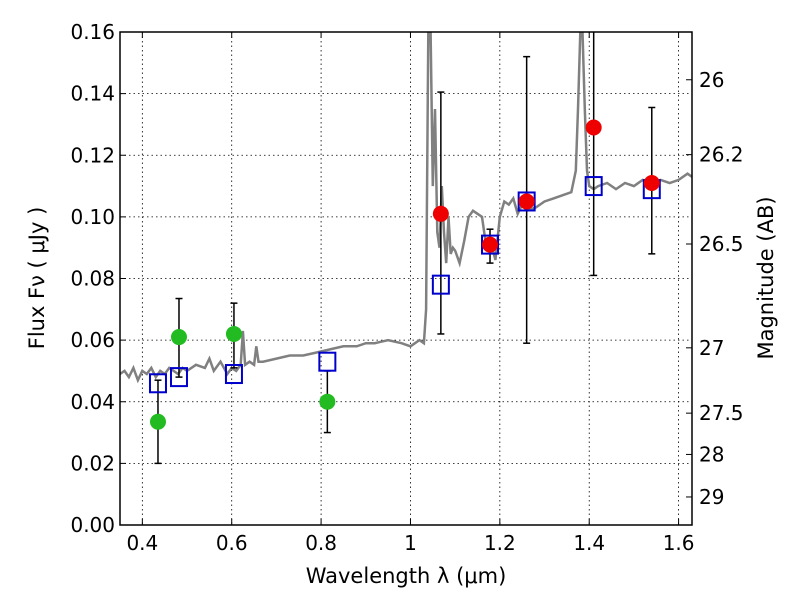 The height and width of the screenshot is (600, 800). I want to click on y-tick-label: 0.14, so click(92, 94).